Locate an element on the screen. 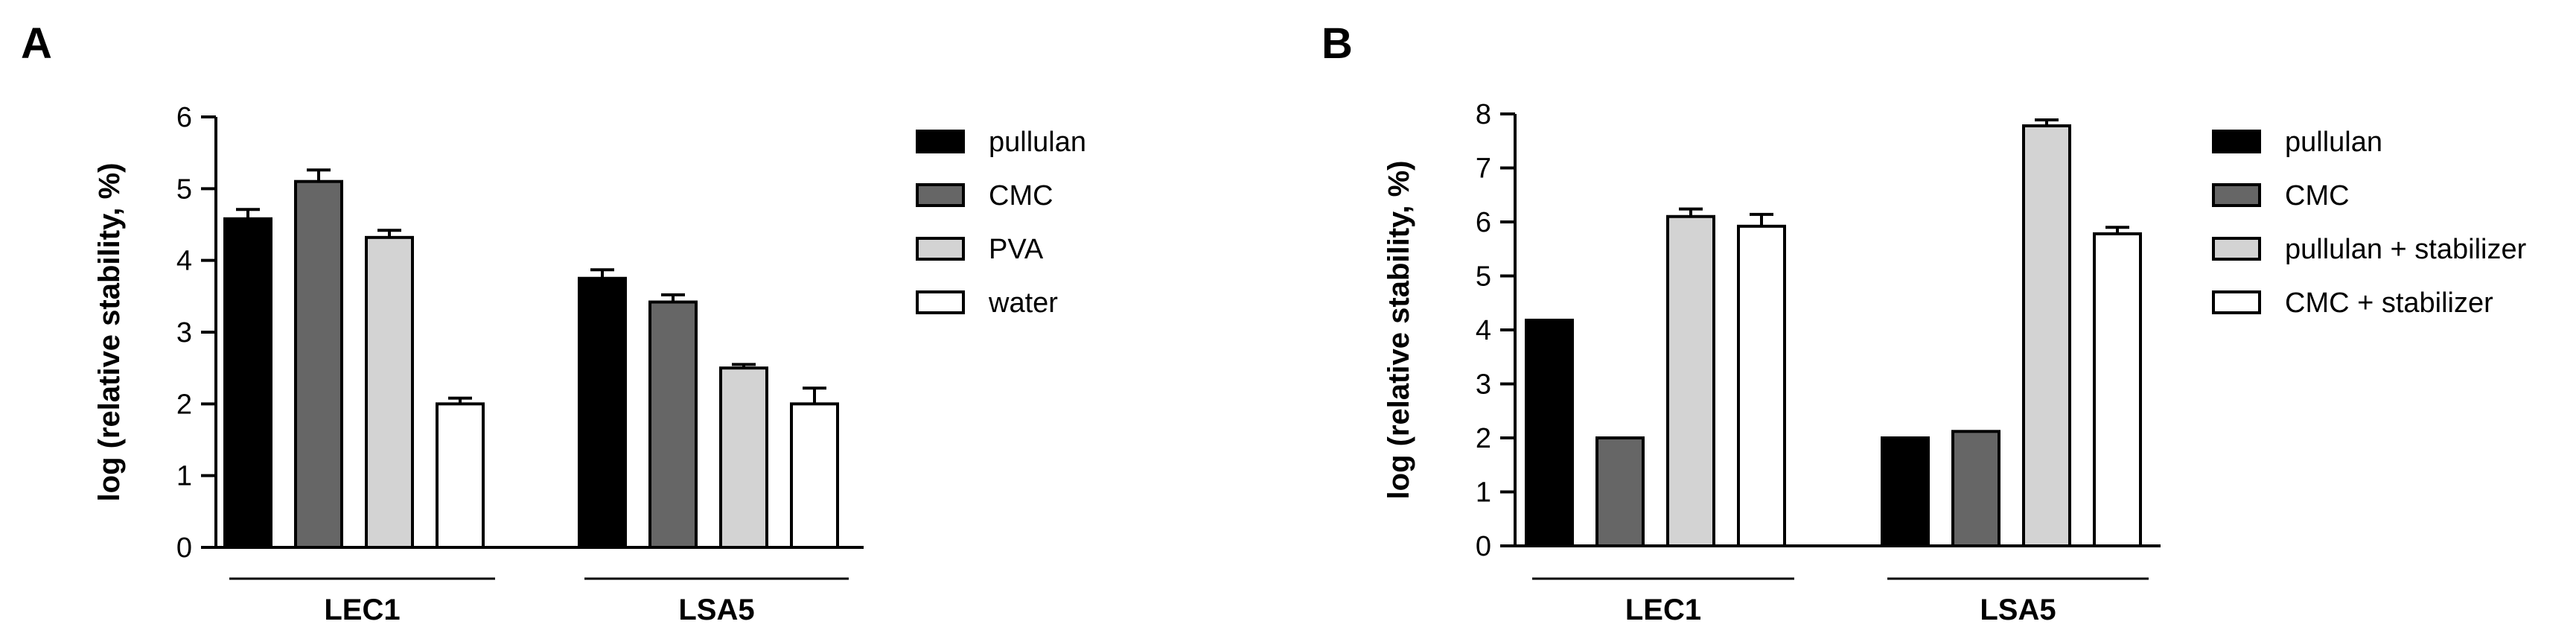 The height and width of the screenshot is (636, 2576). legend-label: CMC + stabilizer is located at coordinates (2389, 303).